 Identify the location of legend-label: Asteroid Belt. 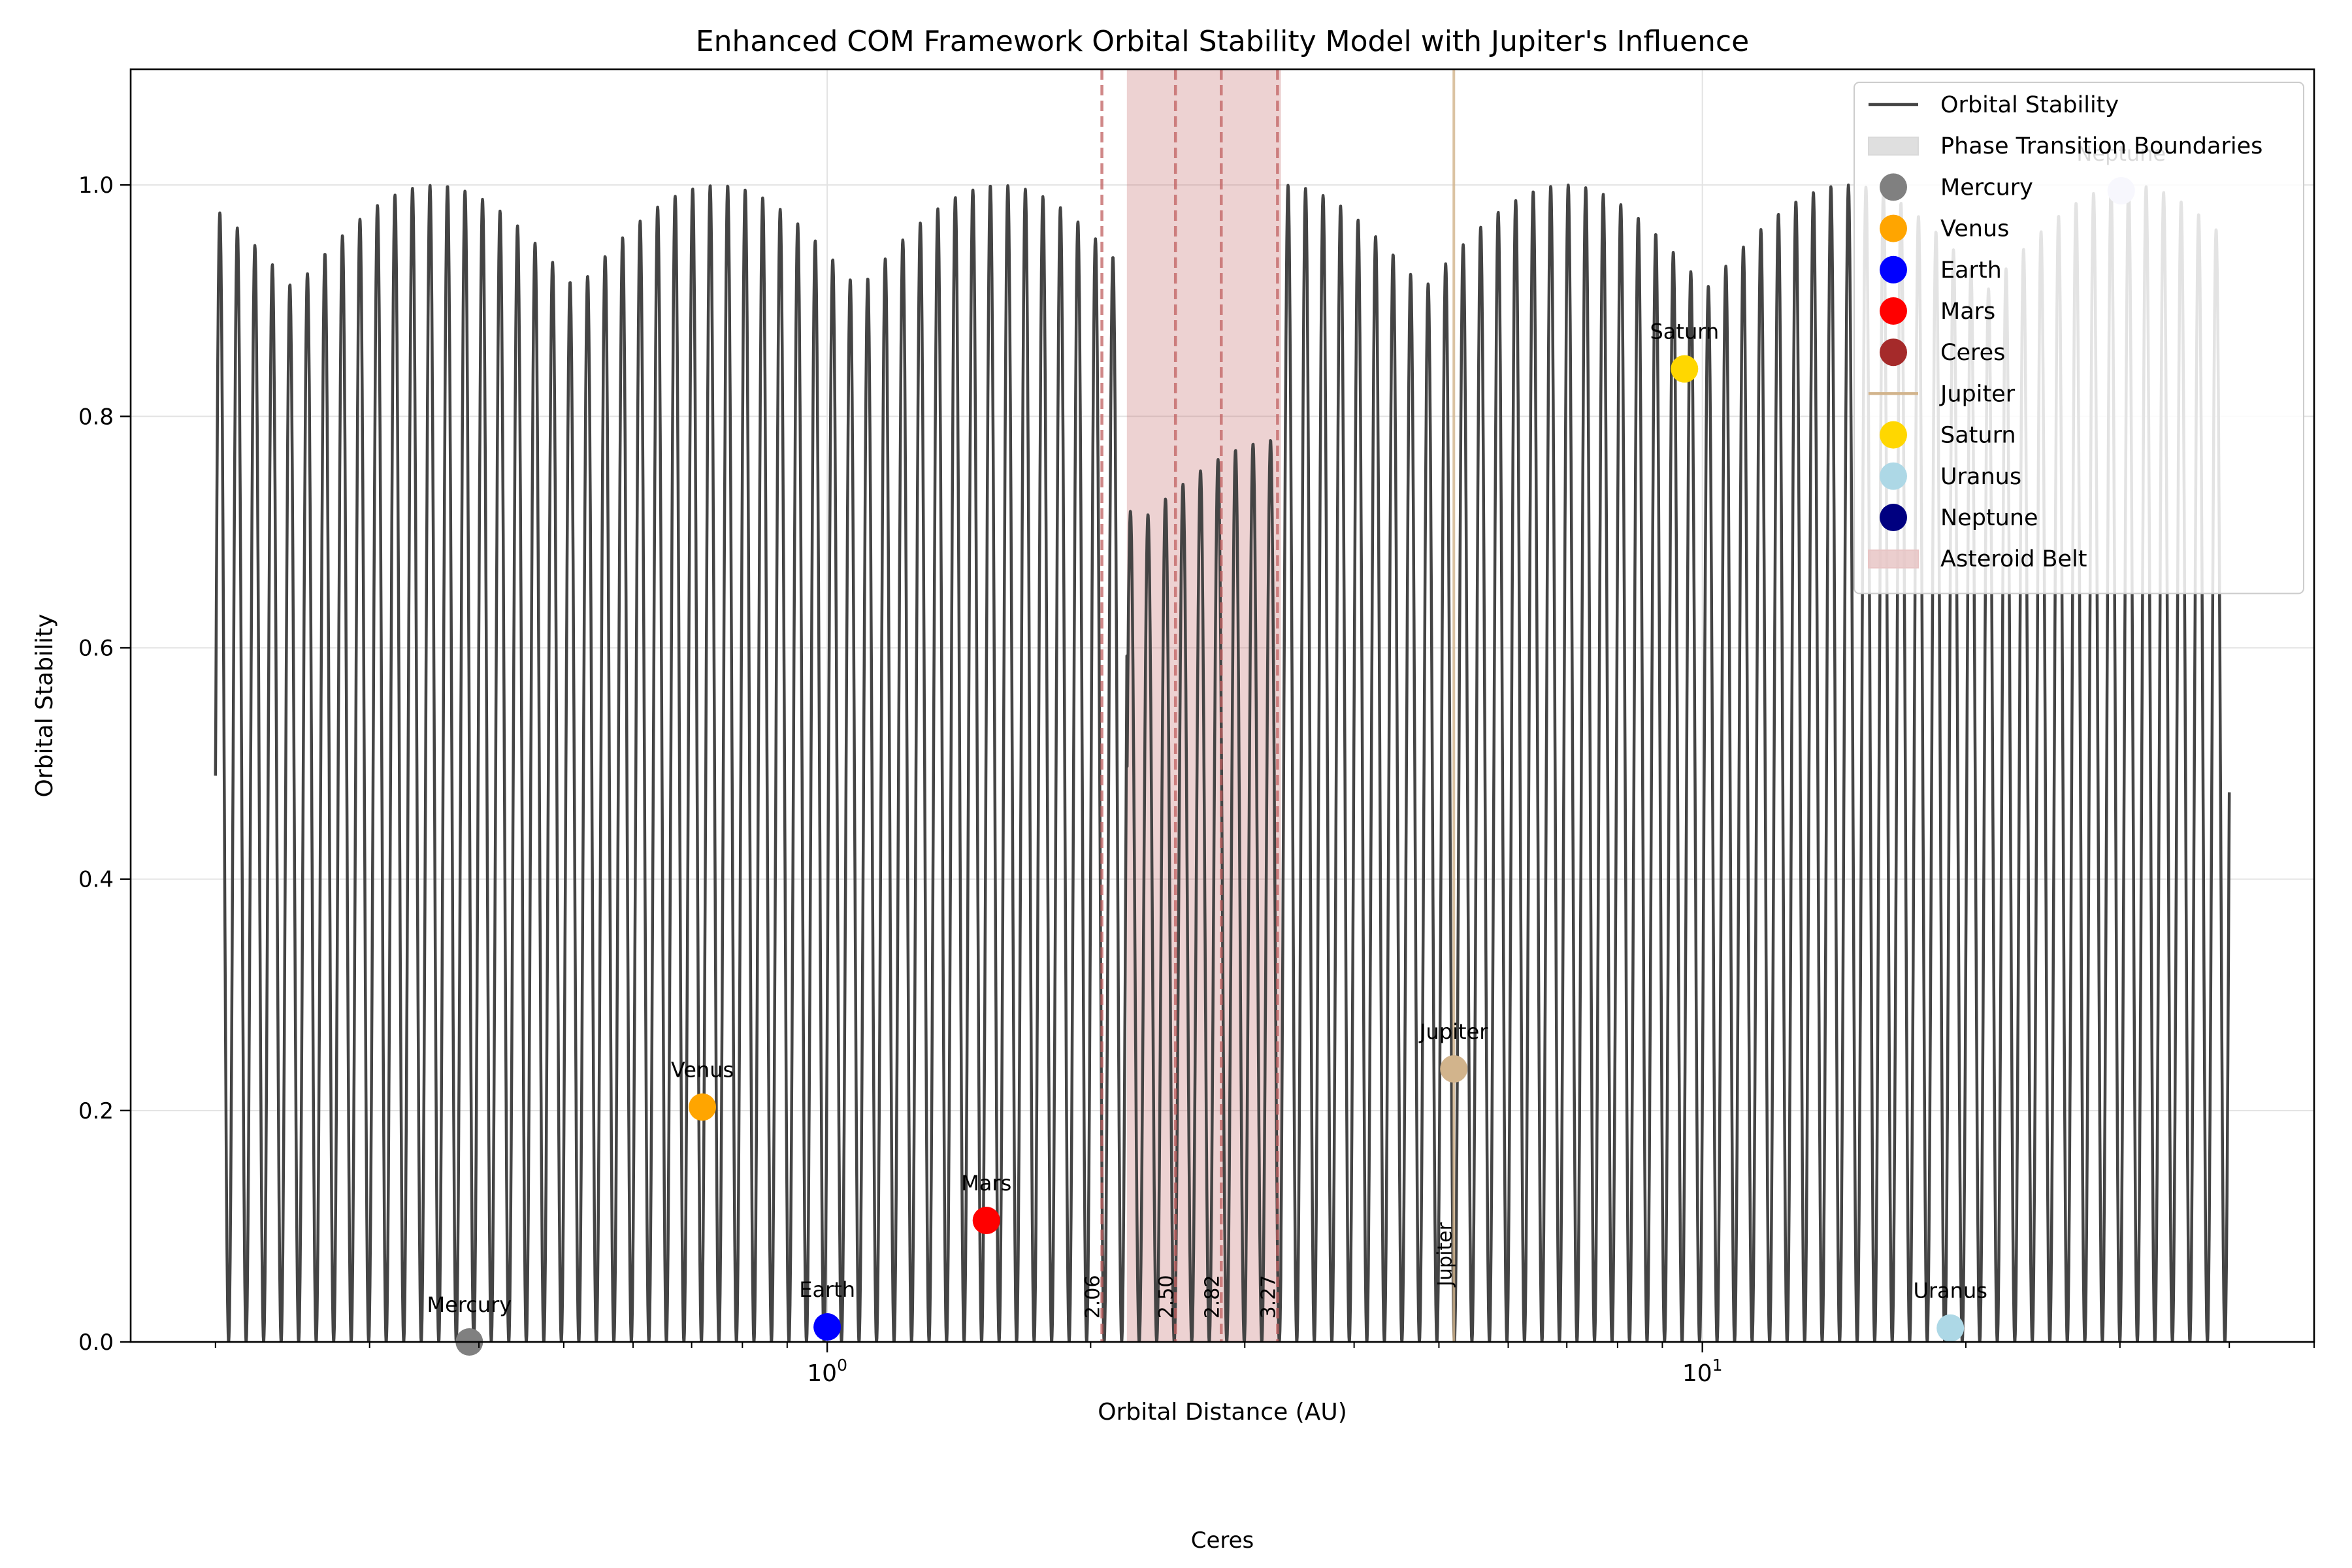
(2013, 559).